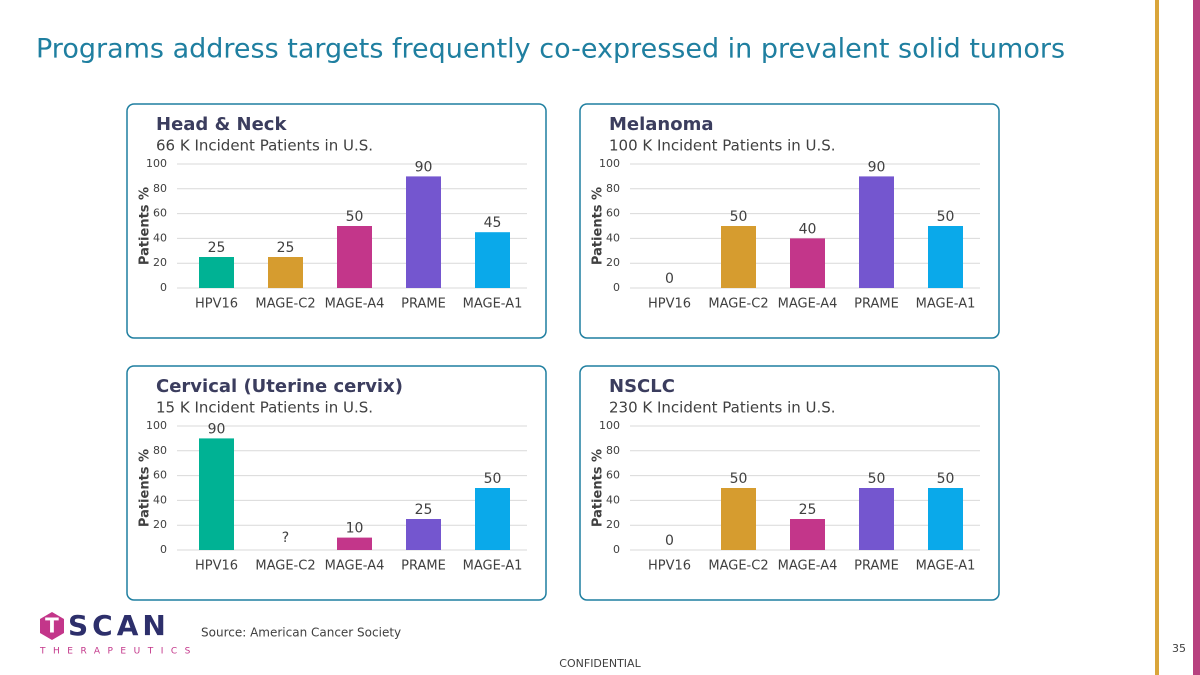 The image size is (1200, 675). I want to click on logo-hexagon, so click(52, 626).